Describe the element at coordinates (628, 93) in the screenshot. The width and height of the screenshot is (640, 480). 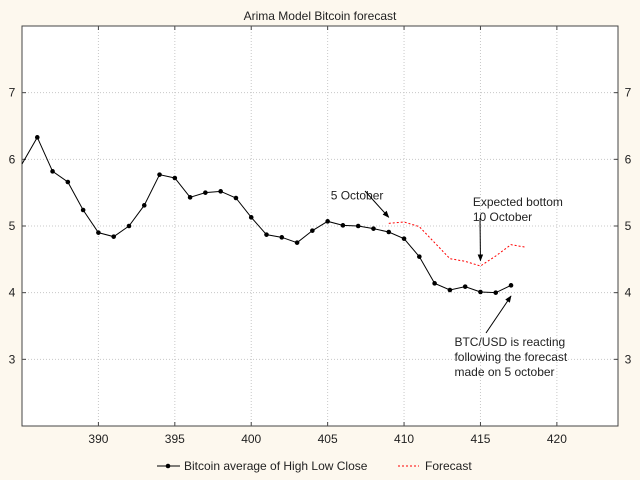
I see `y-tick-label-right: 7` at that location.